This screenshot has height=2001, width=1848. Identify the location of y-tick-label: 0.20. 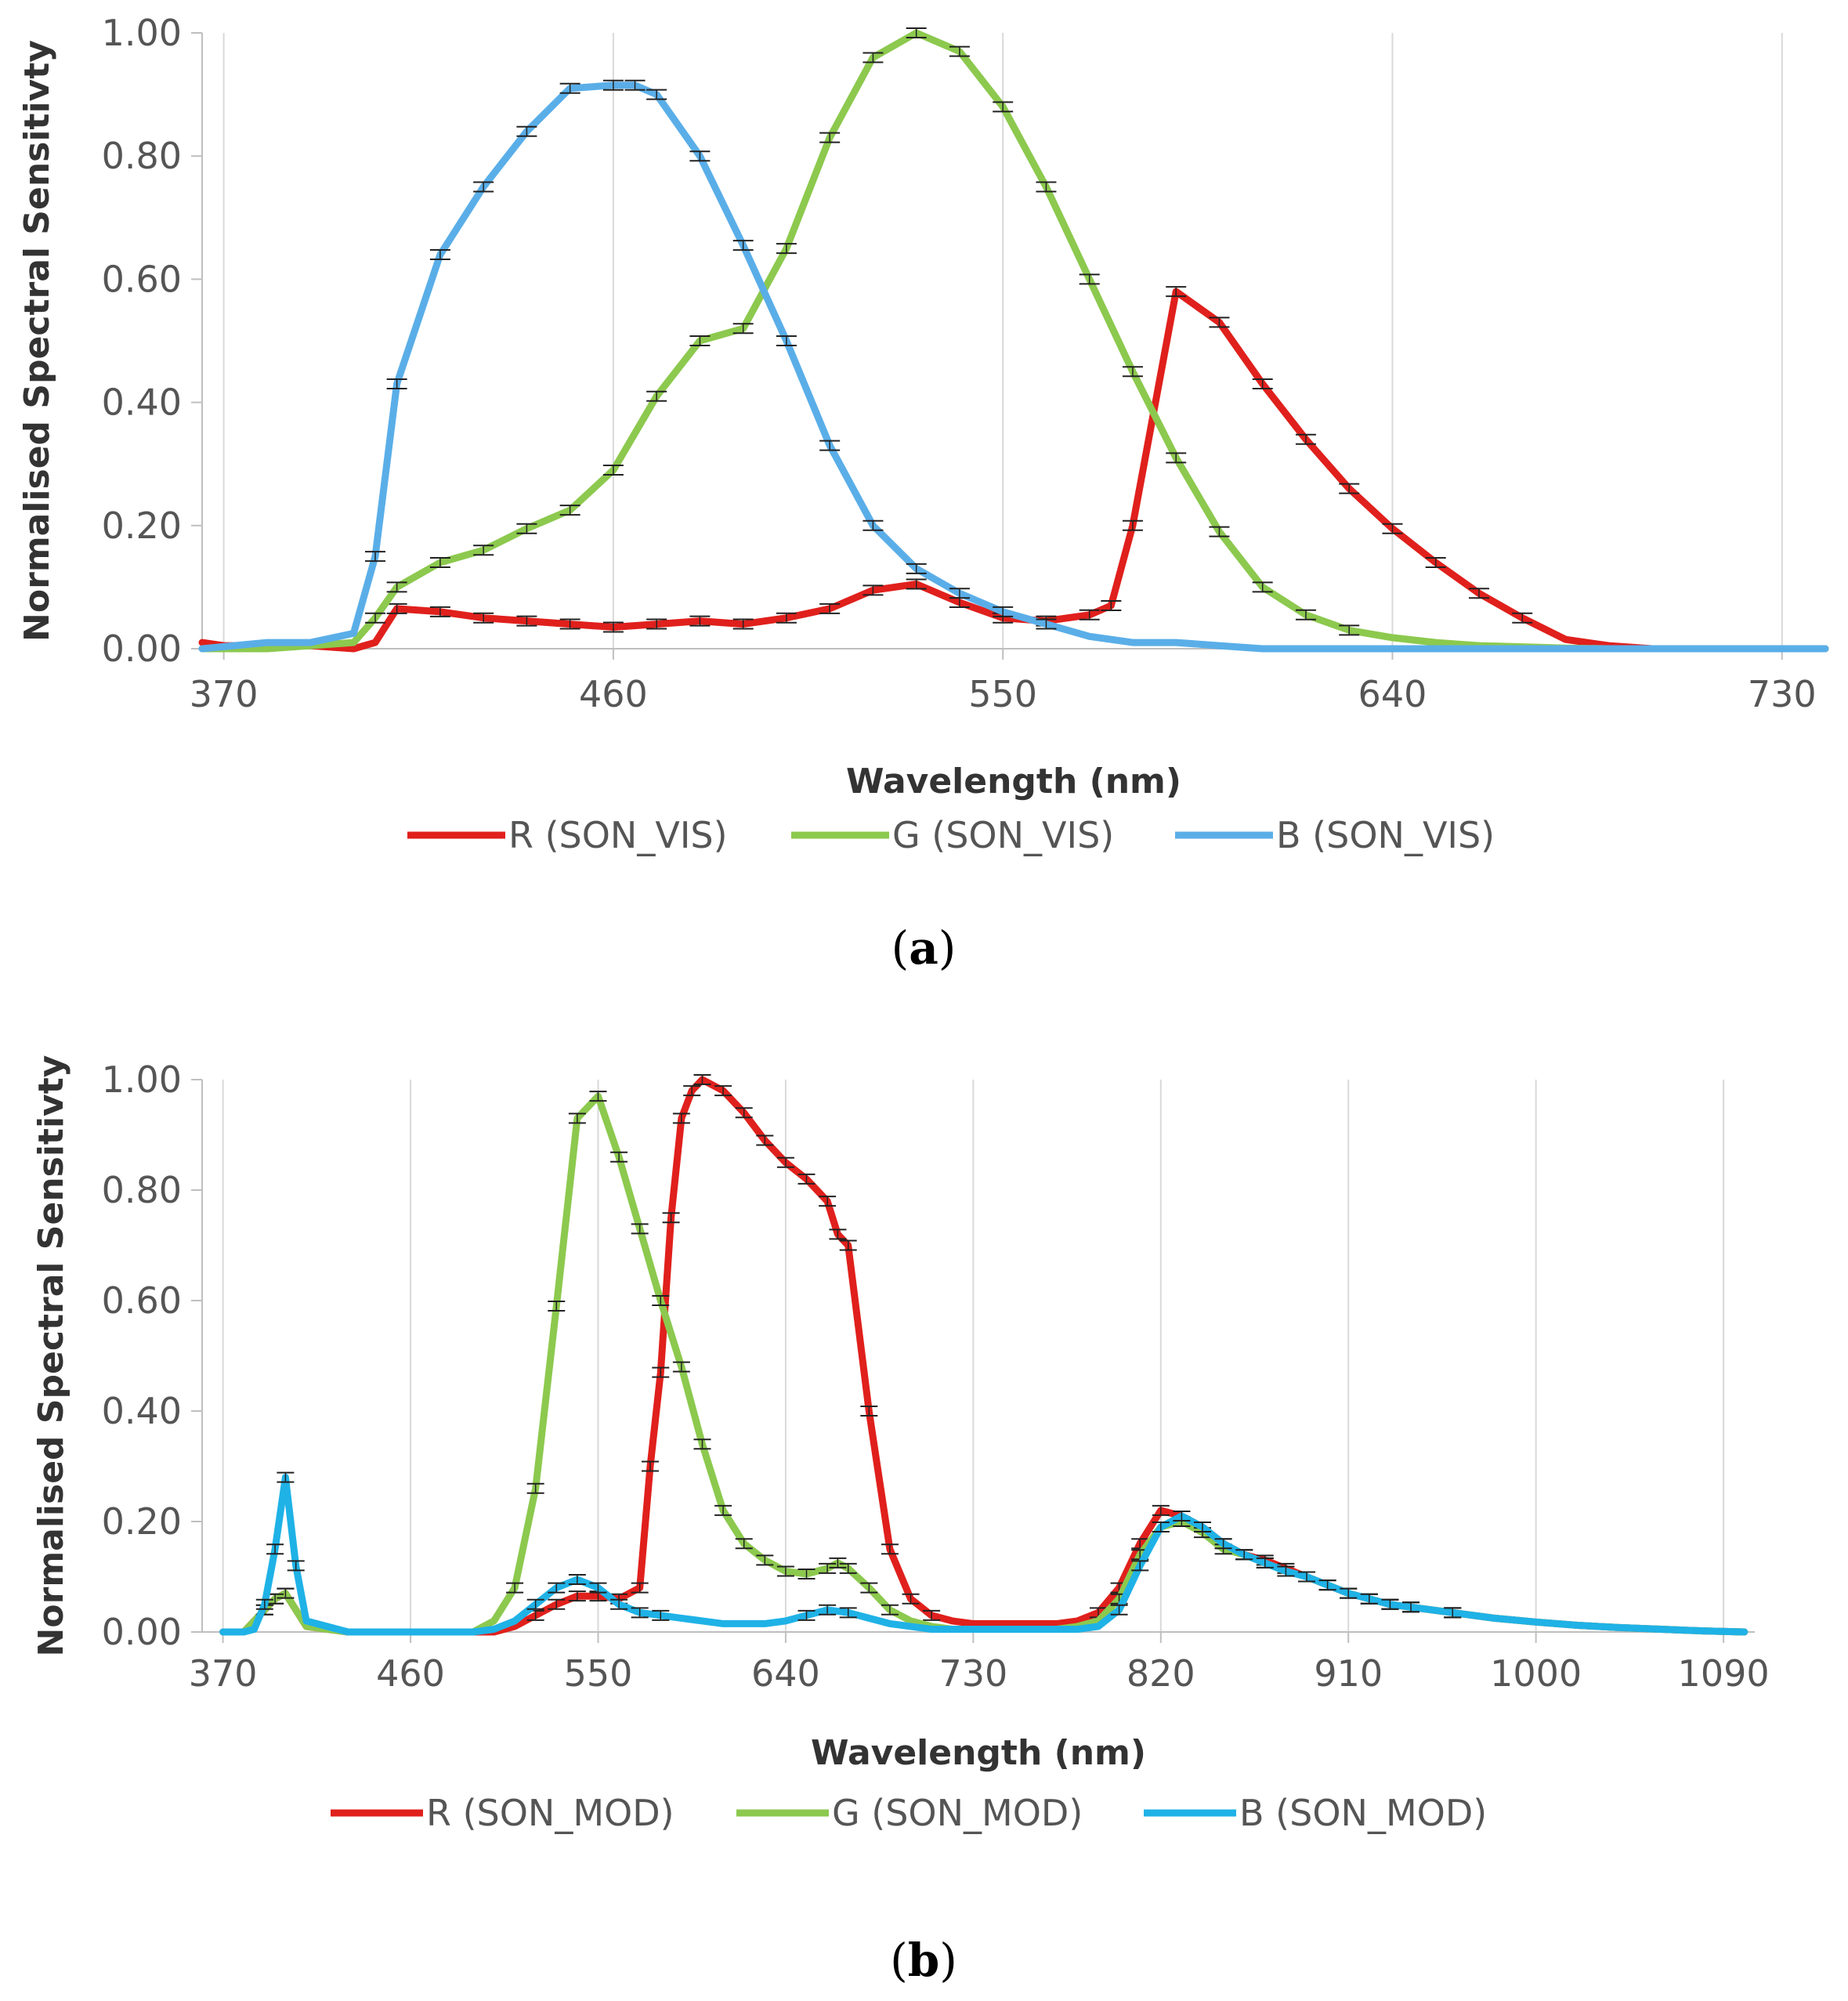
(142, 1521).